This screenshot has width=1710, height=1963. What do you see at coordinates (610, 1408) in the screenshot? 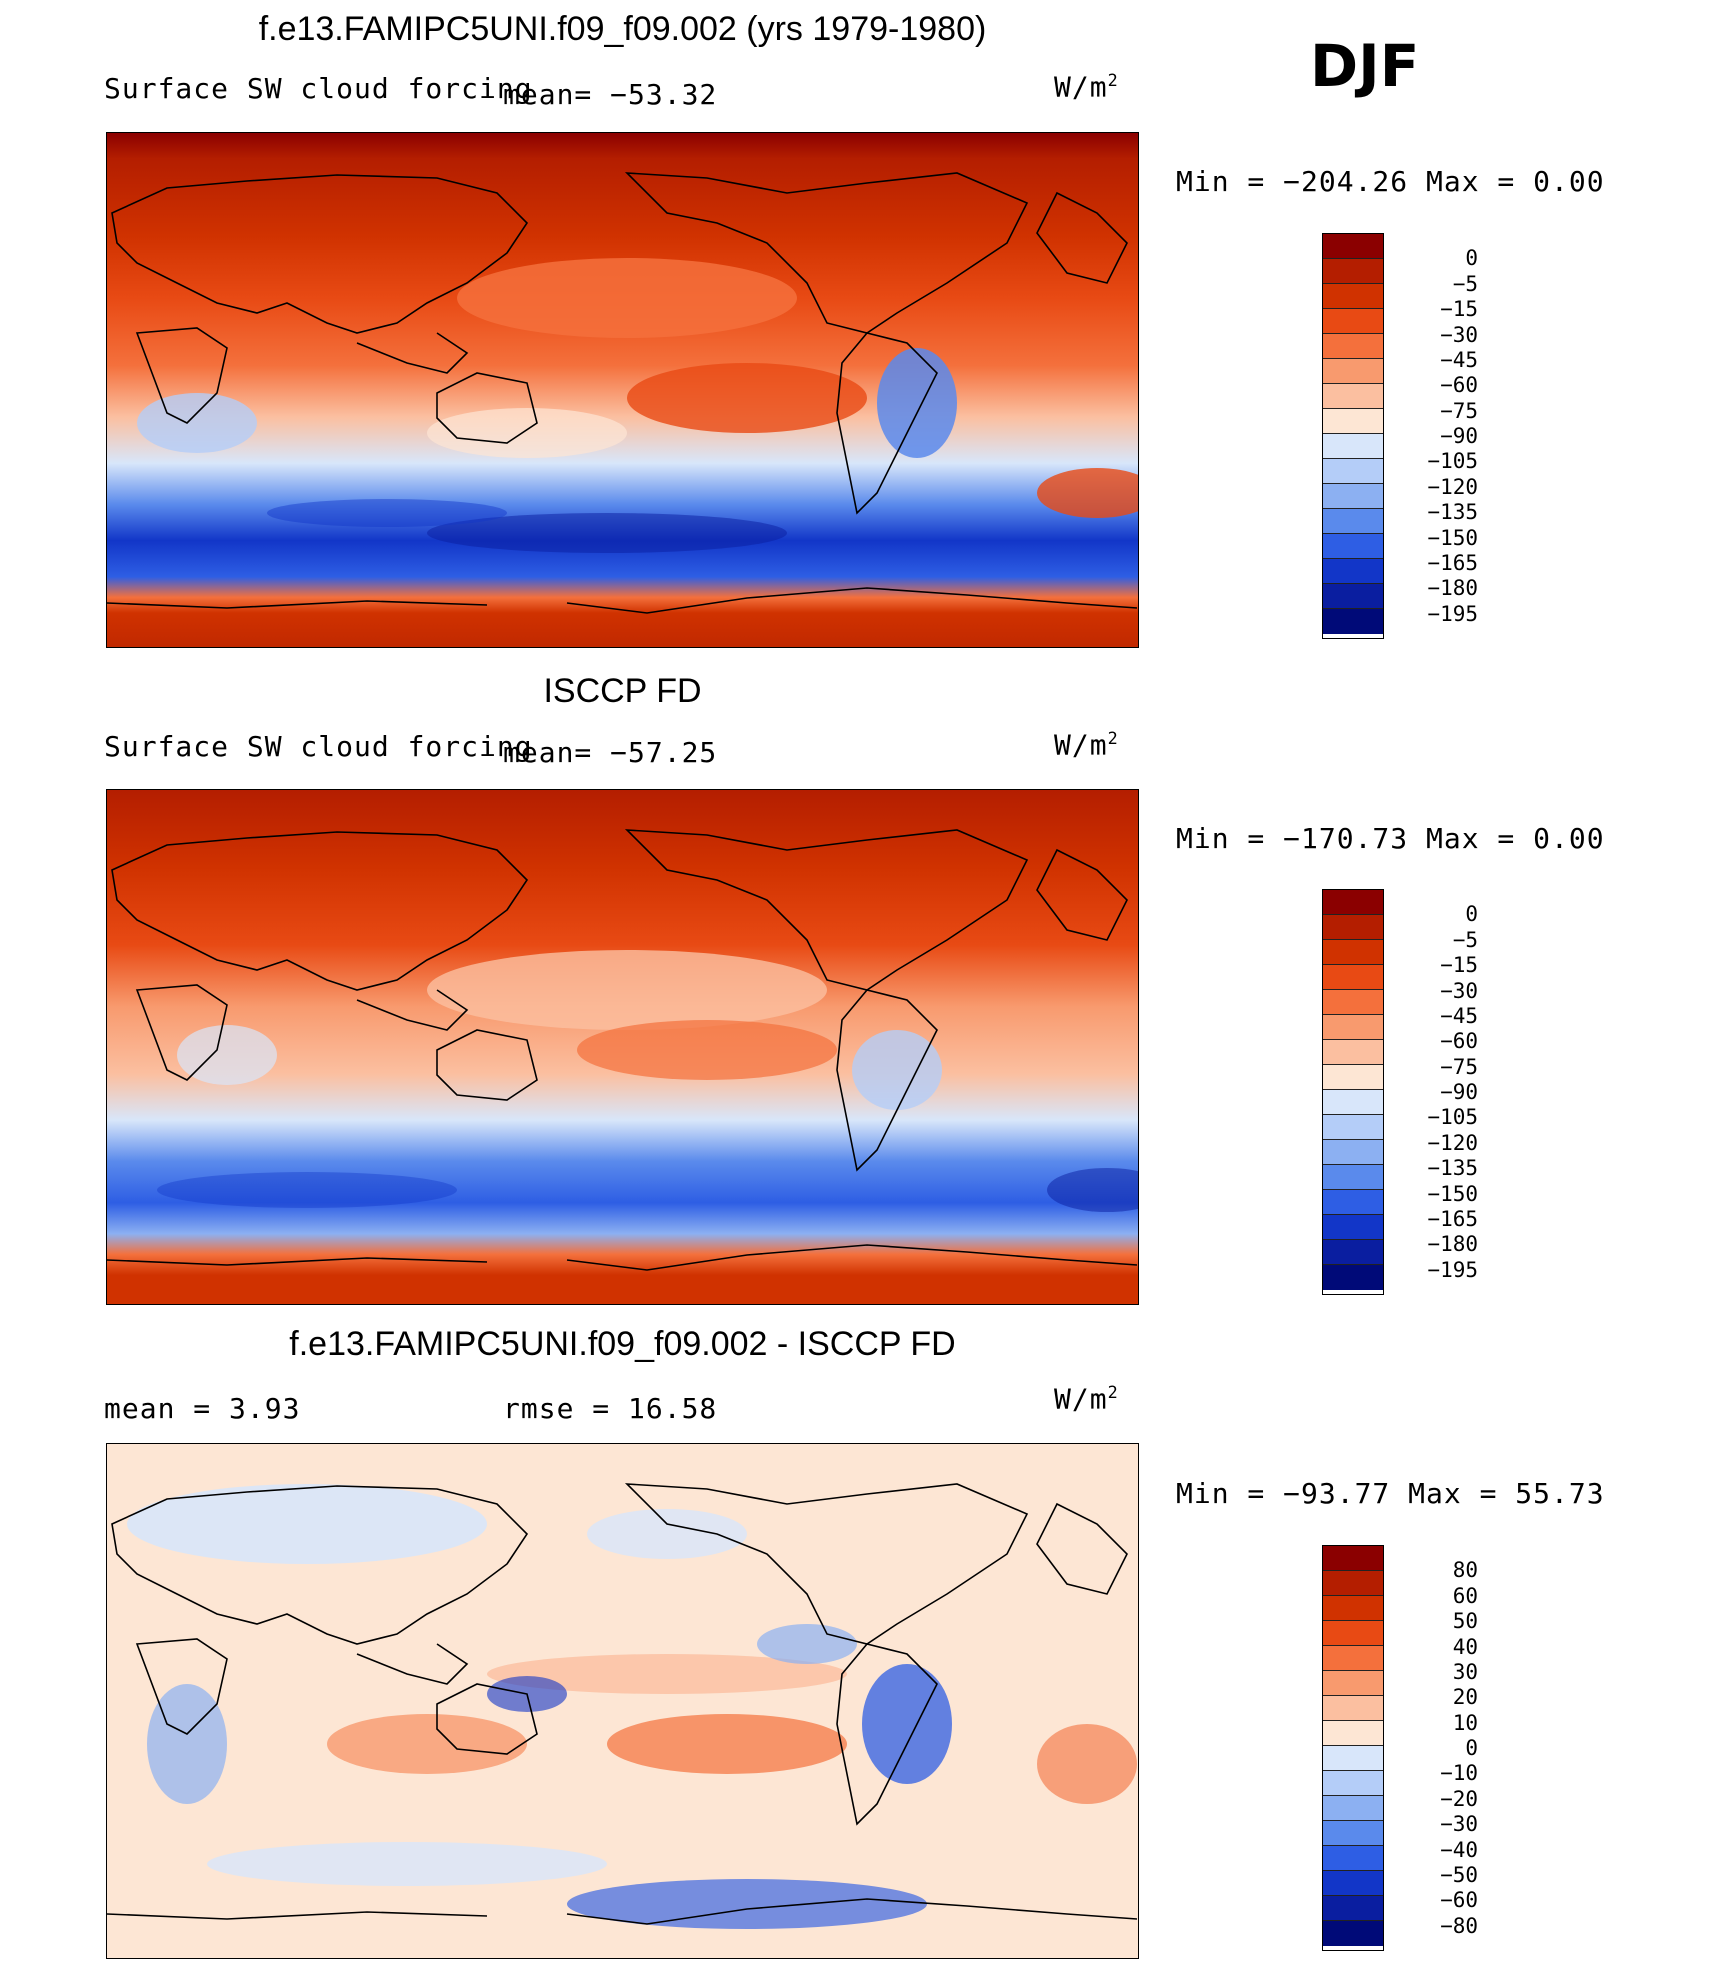
I see `panel3-rmse: rmse = 16.58` at bounding box center [610, 1408].